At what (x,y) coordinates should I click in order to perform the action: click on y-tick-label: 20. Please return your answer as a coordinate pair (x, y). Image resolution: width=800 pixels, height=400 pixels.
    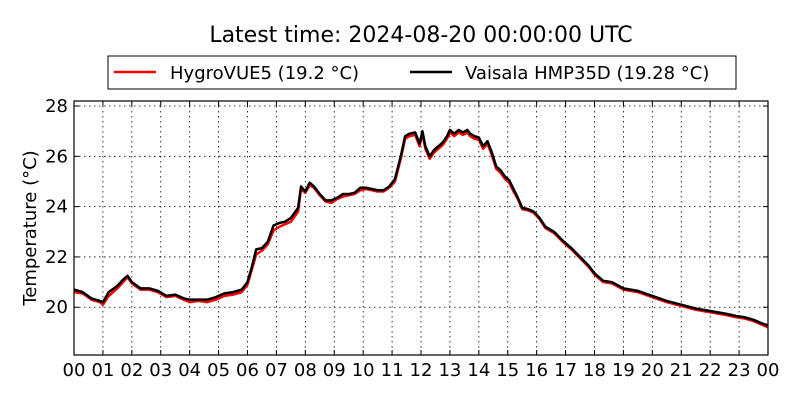
    Looking at the image, I should click on (56, 307).